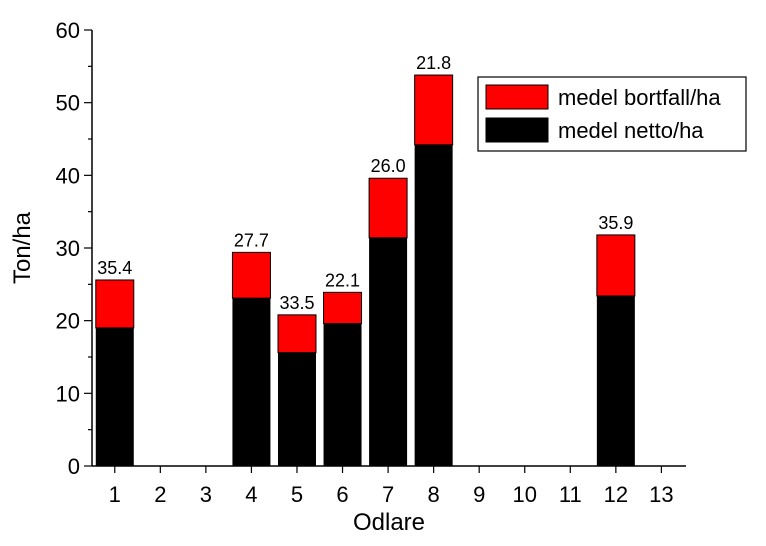 This screenshot has width=766, height=546. What do you see at coordinates (525, 494) in the screenshot?
I see `x-tick-label: 10` at bounding box center [525, 494].